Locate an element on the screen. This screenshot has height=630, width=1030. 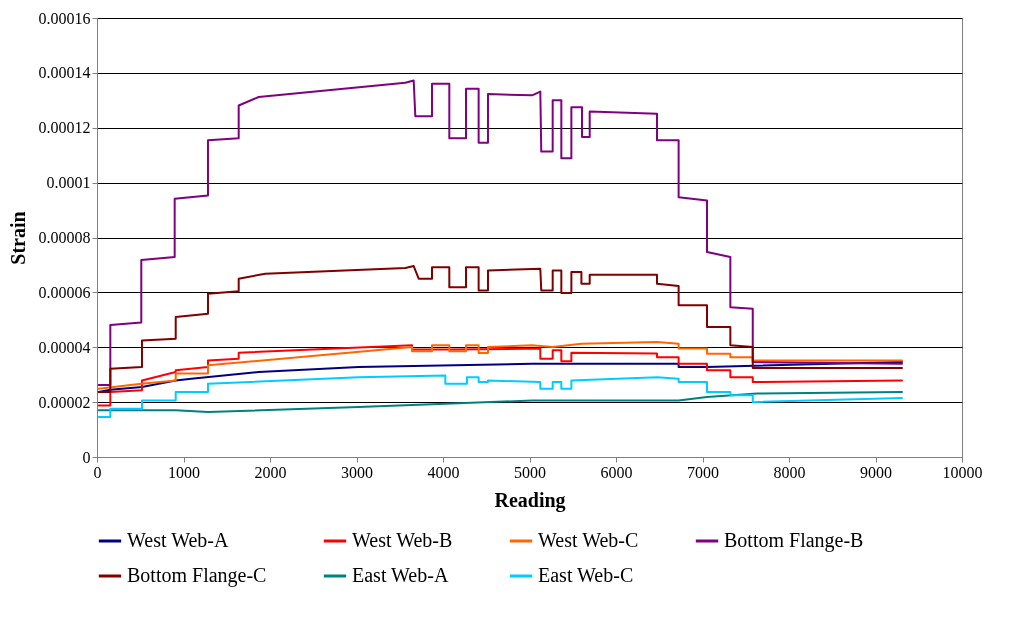
x-tick-label: 10000 is located at coordinates (962, 472).